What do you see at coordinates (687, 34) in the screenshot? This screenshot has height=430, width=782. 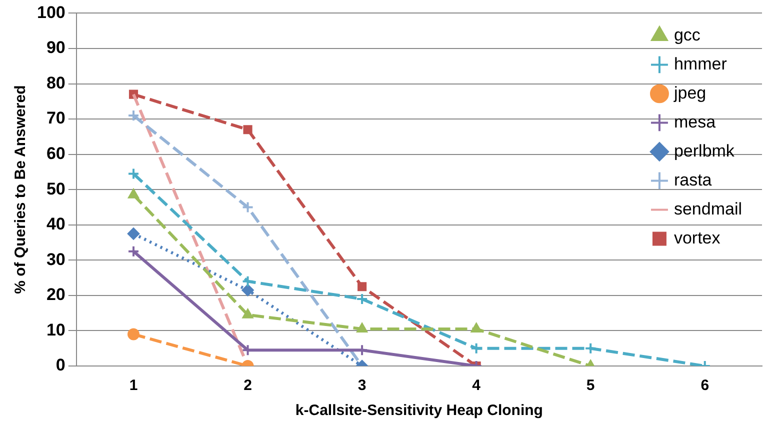 I see `legend-label: gcc` at bounding box center [687, 34].